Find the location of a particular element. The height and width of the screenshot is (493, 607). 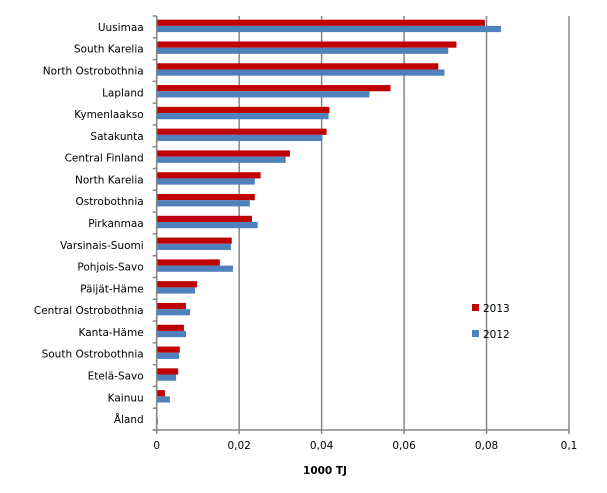

bar-2012-Pohjois-Savo is located at coordinates (194, 268).